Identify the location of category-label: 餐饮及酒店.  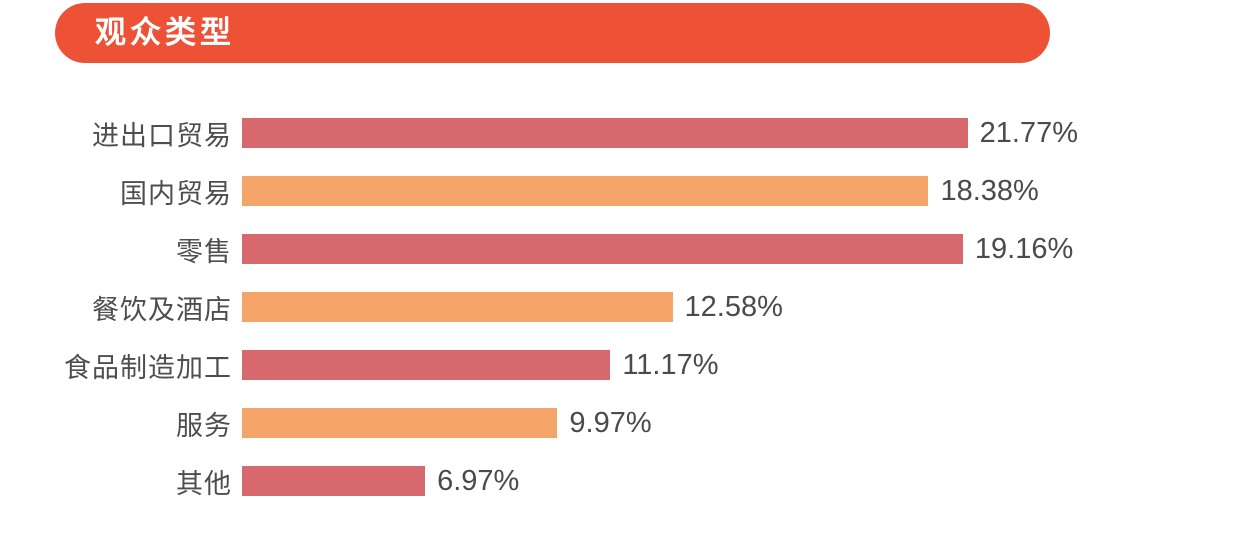
(162, 309).